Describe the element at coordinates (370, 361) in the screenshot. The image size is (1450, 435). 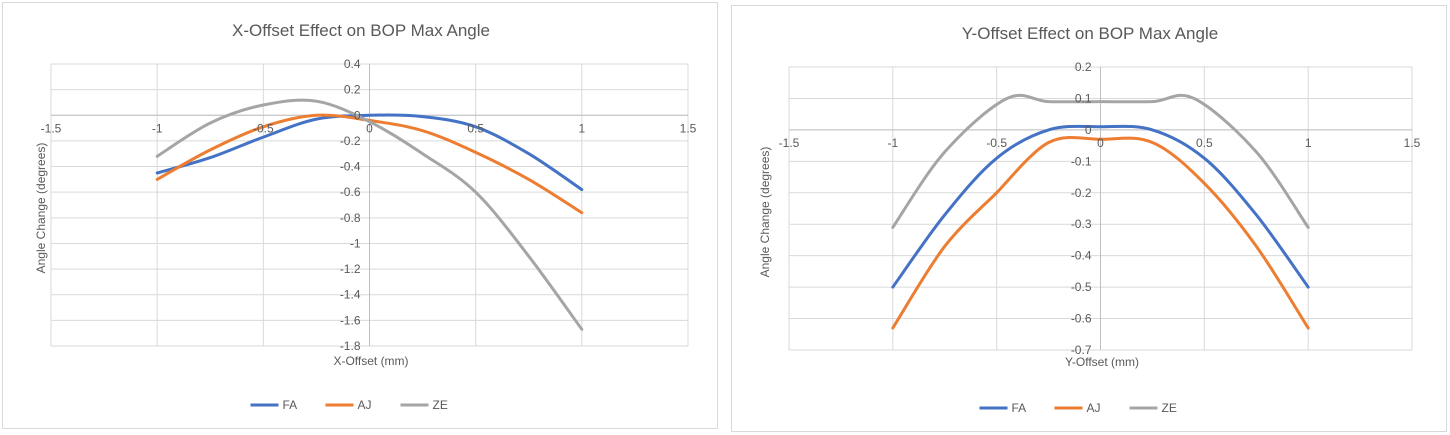
I see `x-axis-label: X-Offset (mm)` at that location.